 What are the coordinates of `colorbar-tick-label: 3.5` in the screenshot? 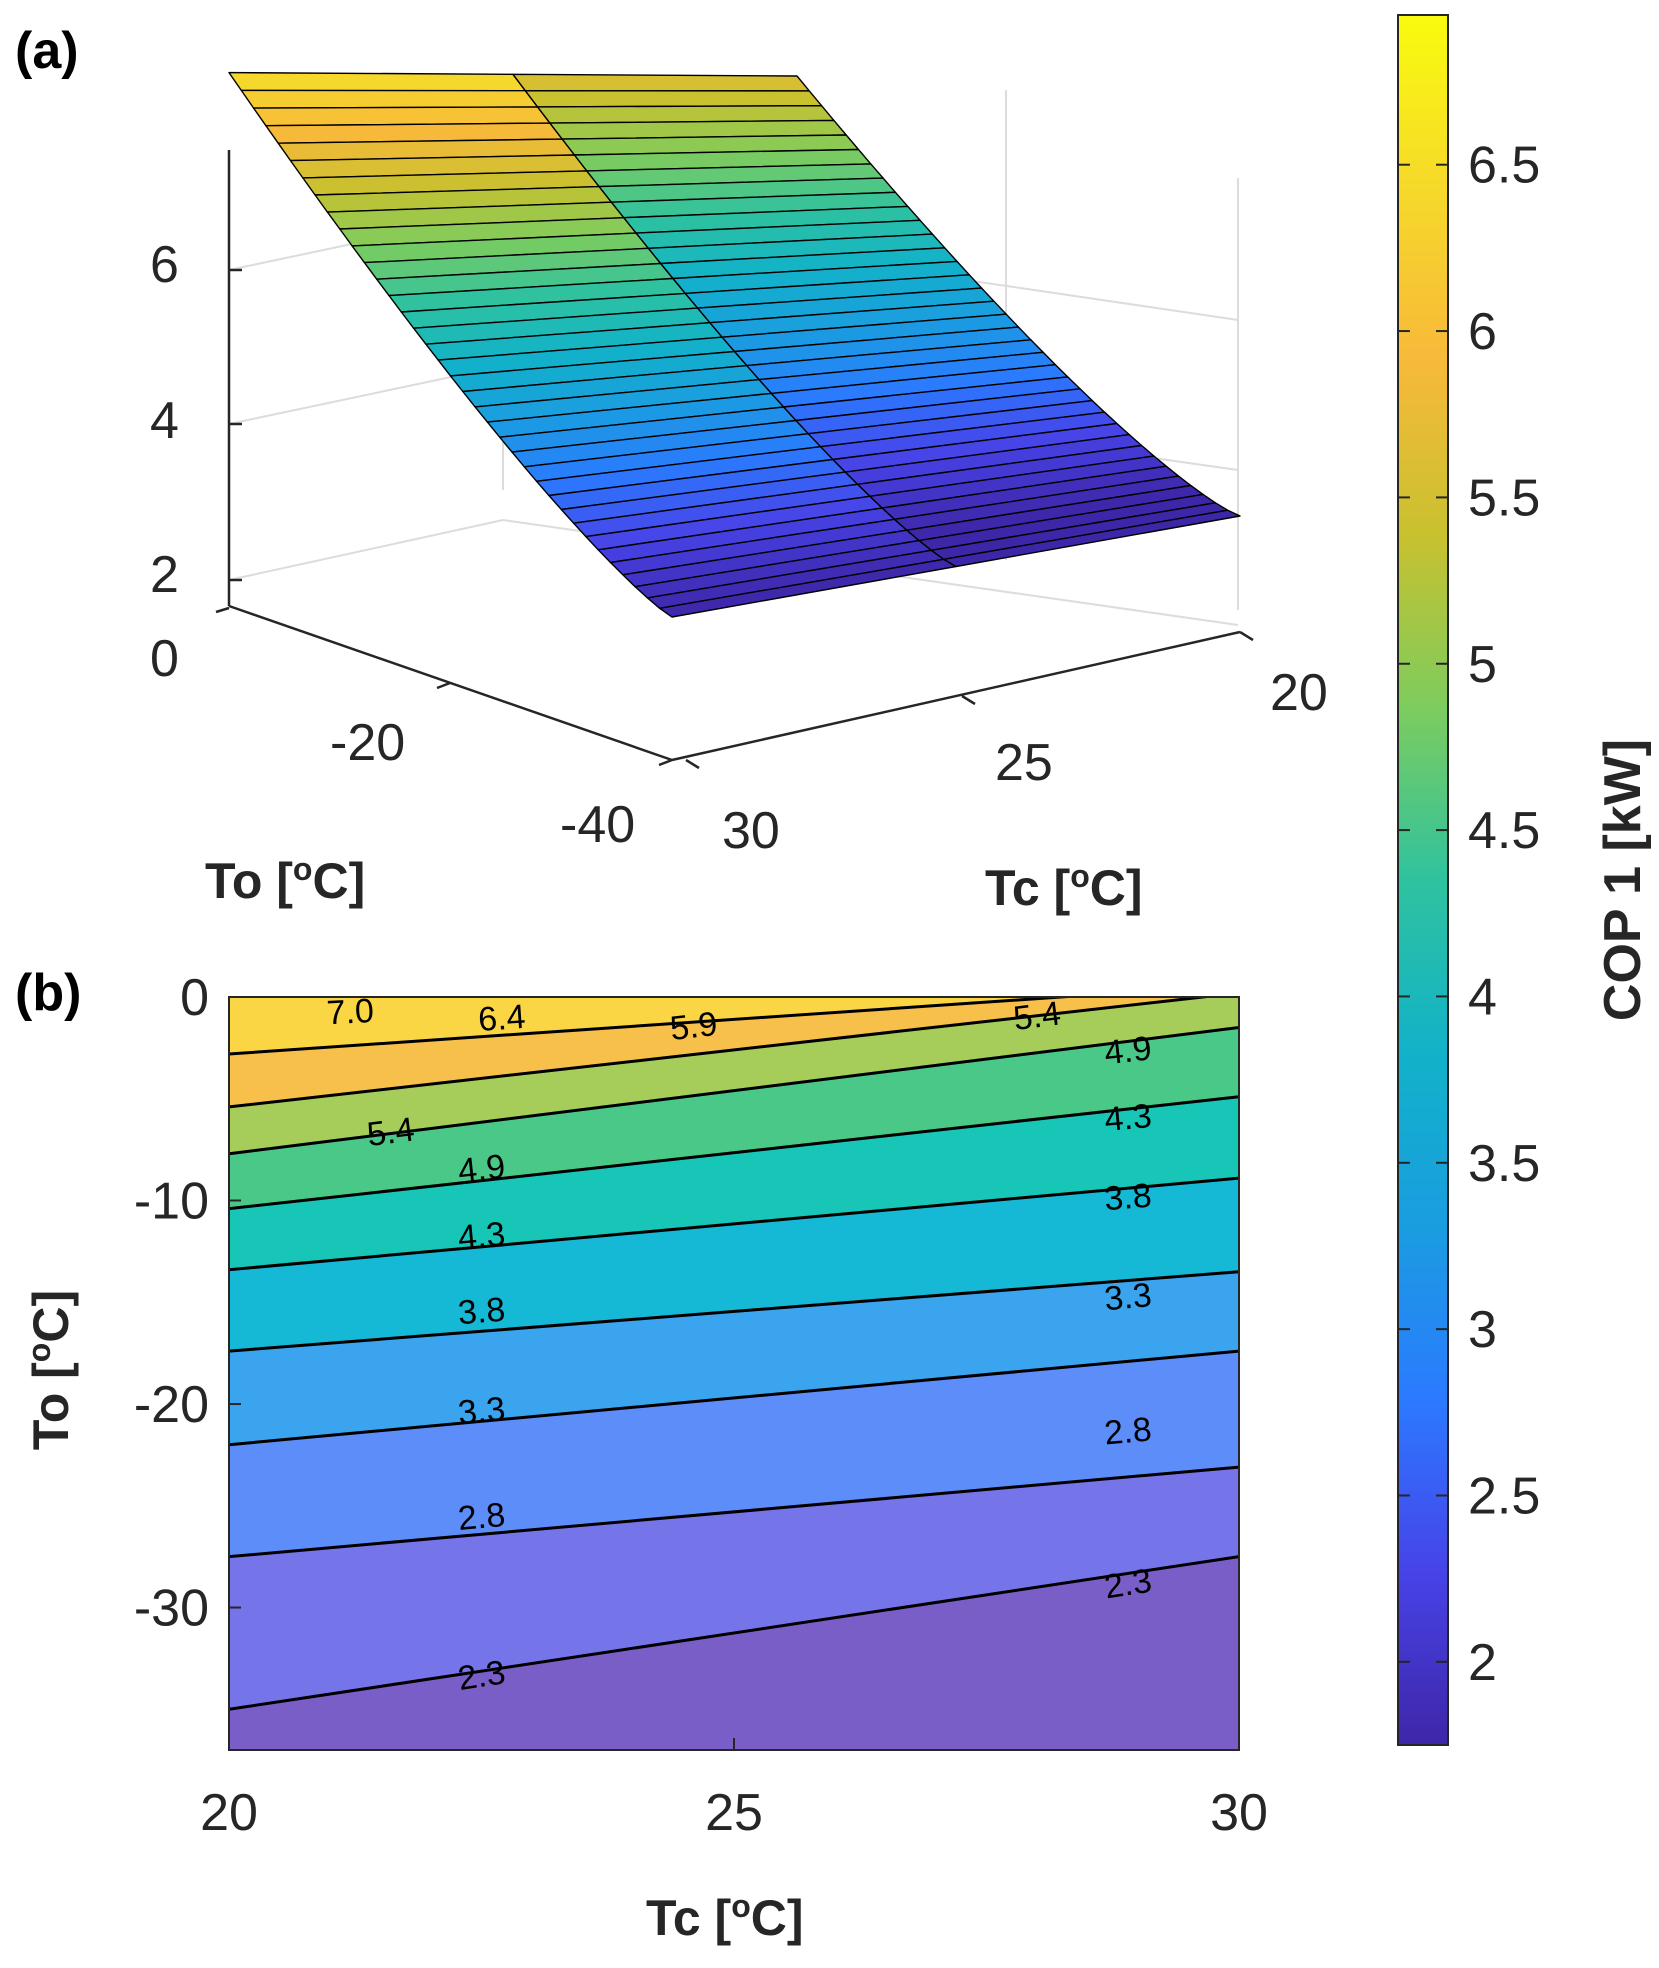 It's located at (1504, 1164).